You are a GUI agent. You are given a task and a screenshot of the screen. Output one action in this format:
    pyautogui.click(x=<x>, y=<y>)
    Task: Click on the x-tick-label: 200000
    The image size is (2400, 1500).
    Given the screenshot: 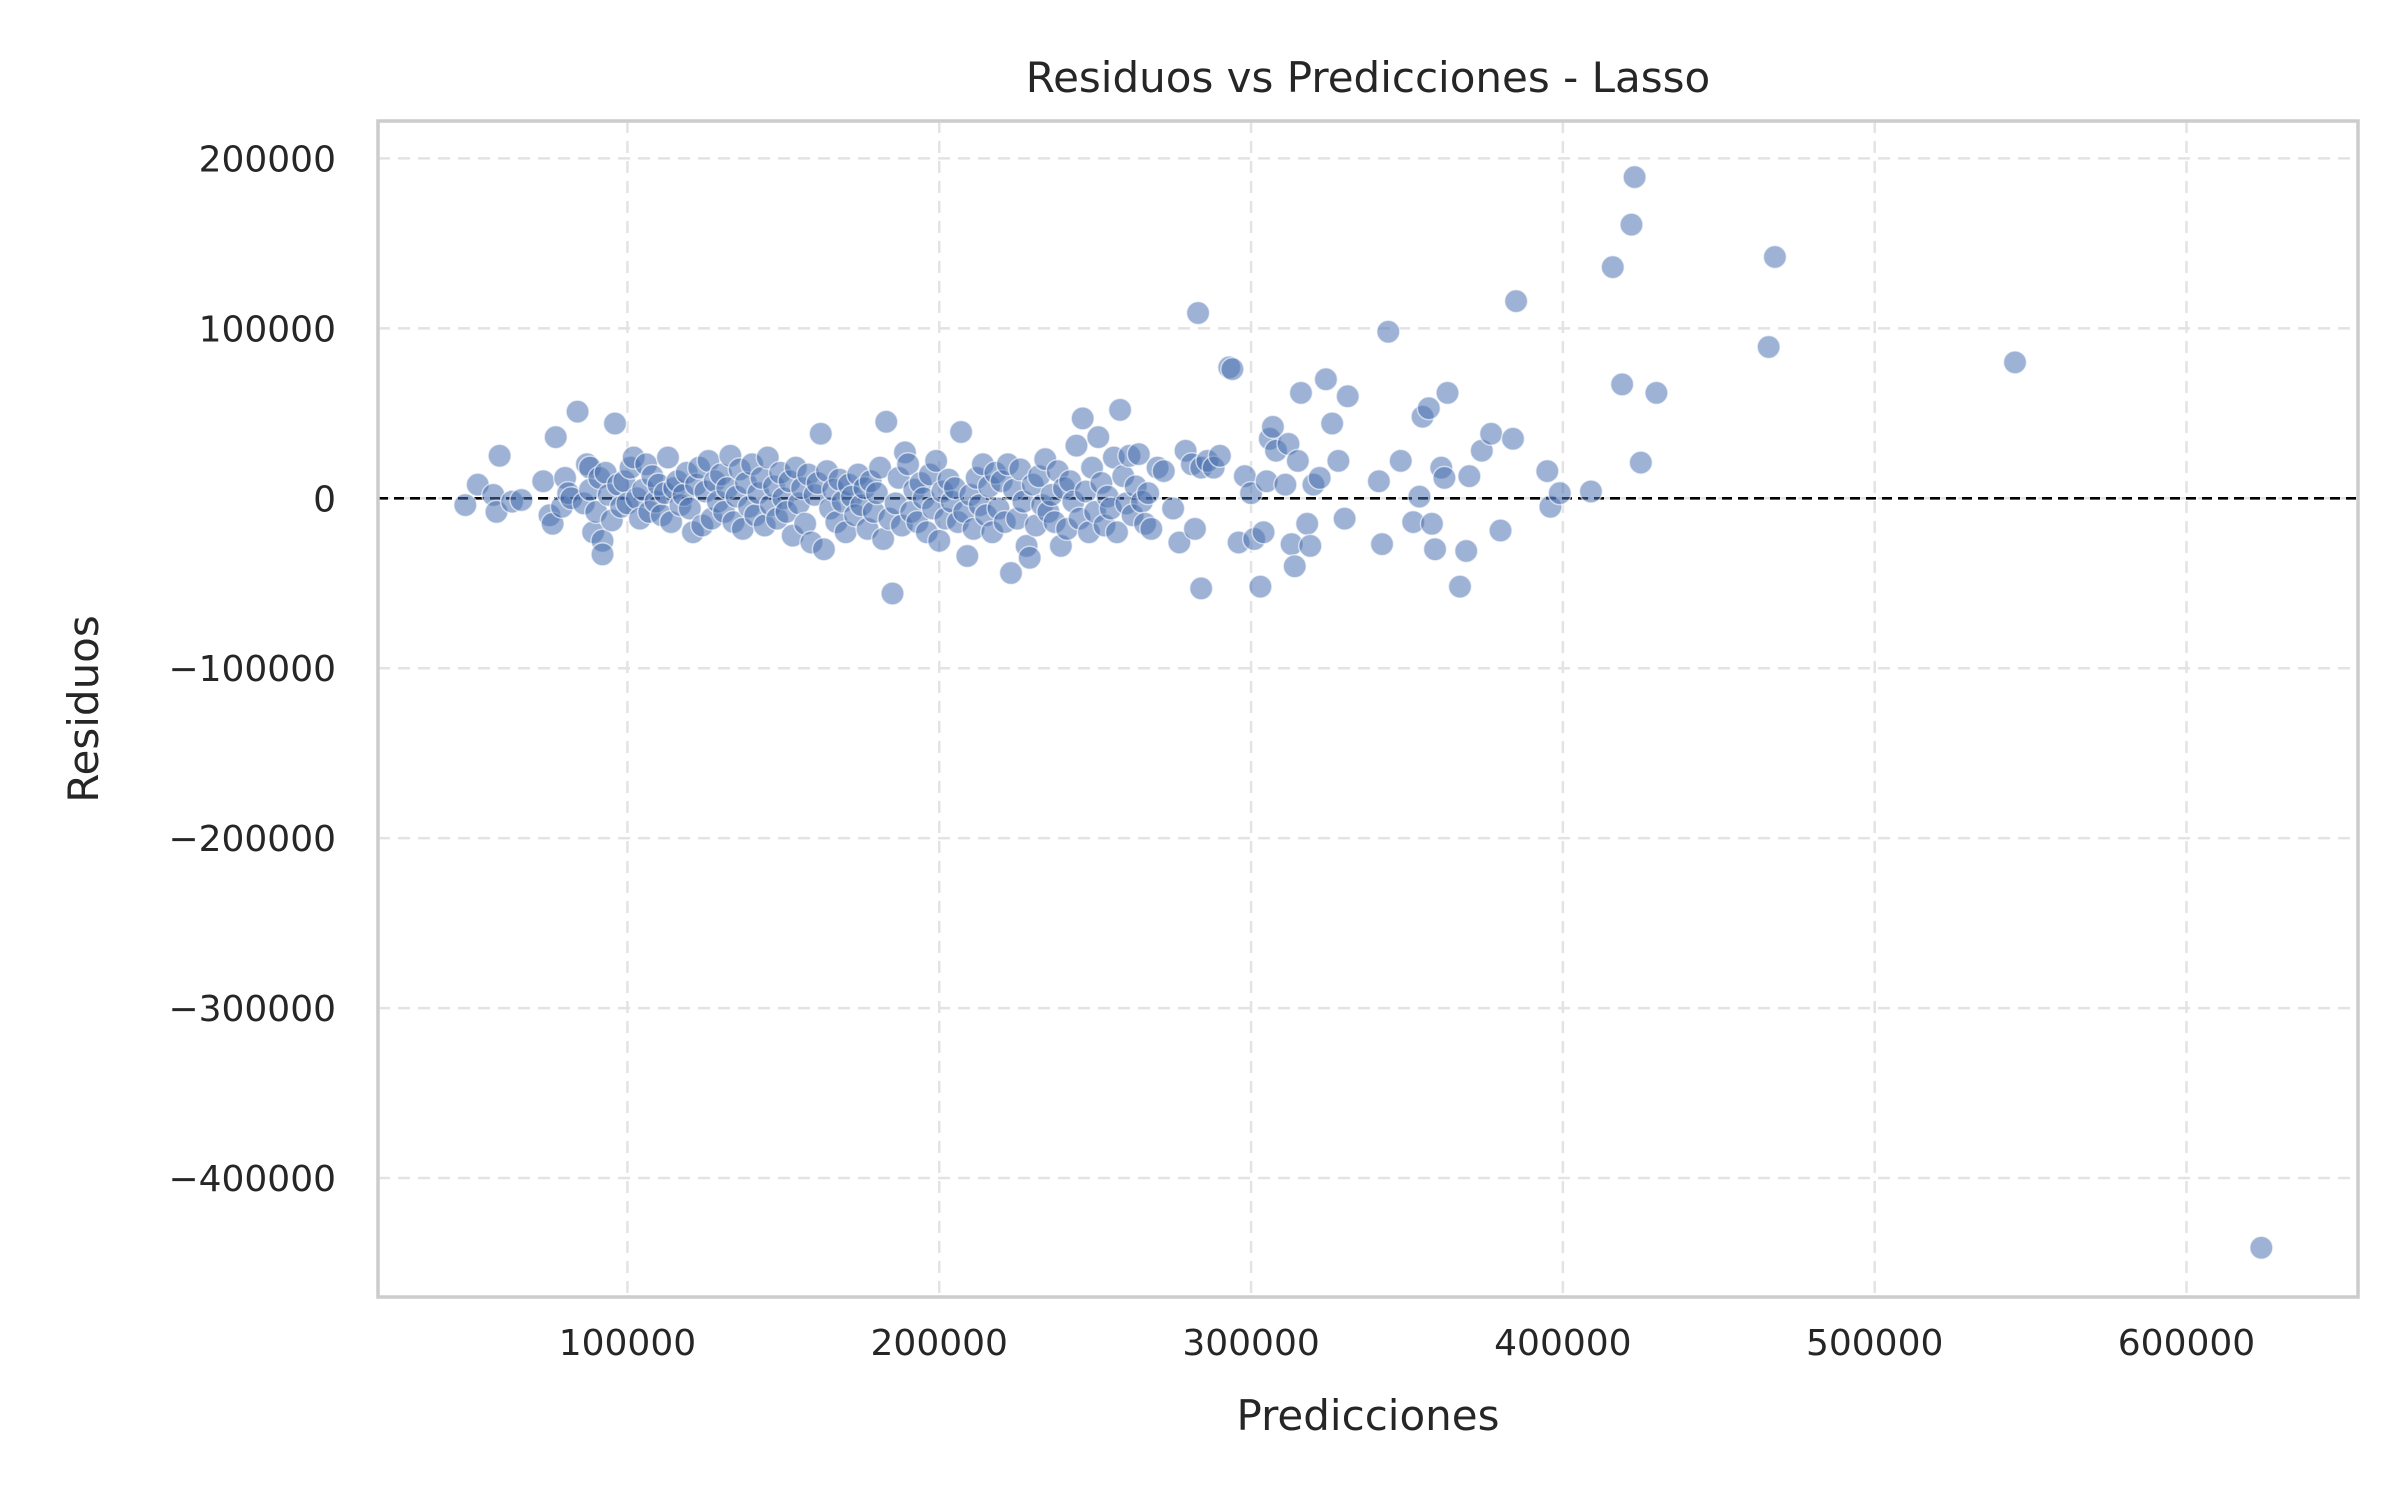 What is the action you would take?
    pyautogui.click(x=939, y=1343)
    